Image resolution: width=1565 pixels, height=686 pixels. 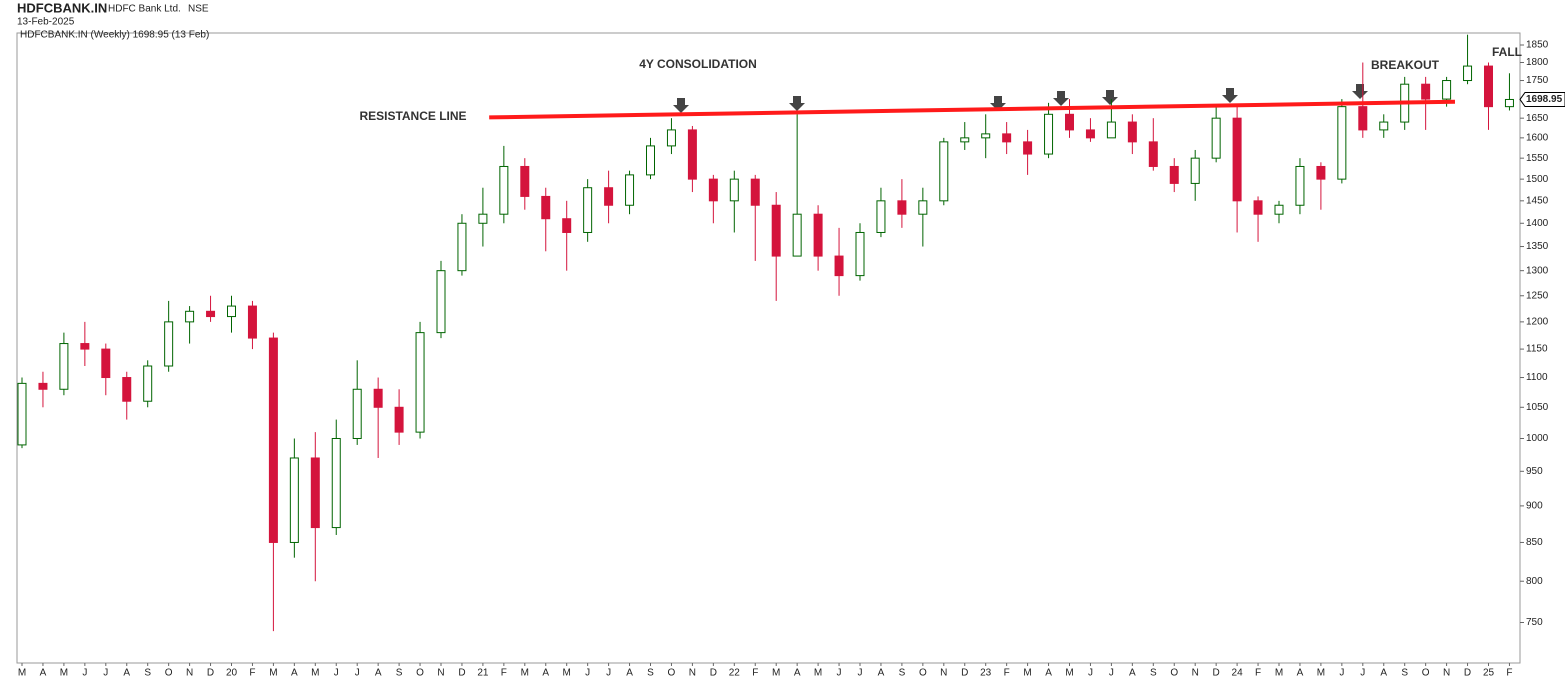 What do you see at coordinates (1537, 179) in the screenshot?
I see `y-tick-label: 1500` at bounding box center [1537, 179].